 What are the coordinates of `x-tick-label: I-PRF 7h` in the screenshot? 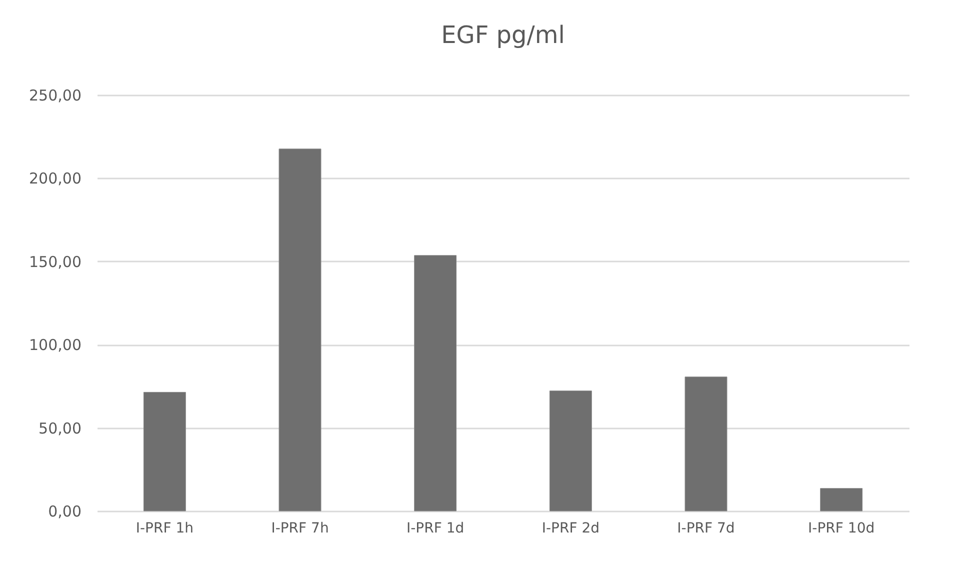 It's located at (300, 528).